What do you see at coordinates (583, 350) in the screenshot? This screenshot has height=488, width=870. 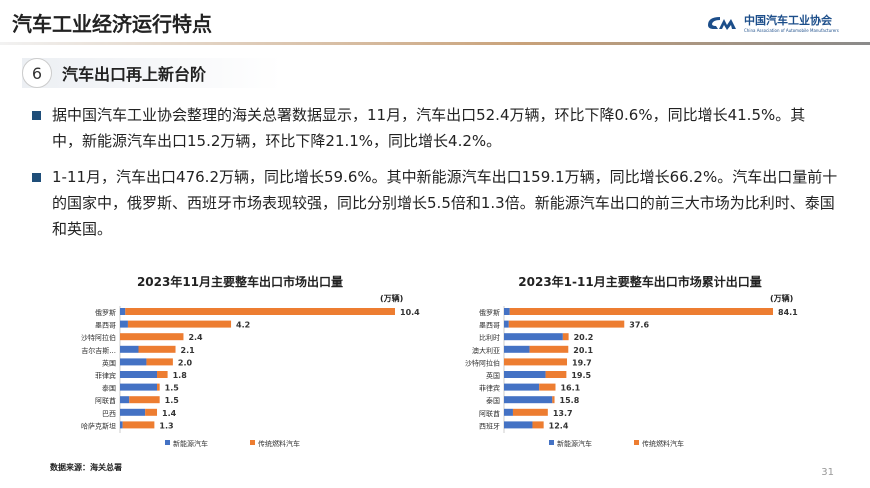 I see `data-label: 20.1` at bounding box center [583, 350].